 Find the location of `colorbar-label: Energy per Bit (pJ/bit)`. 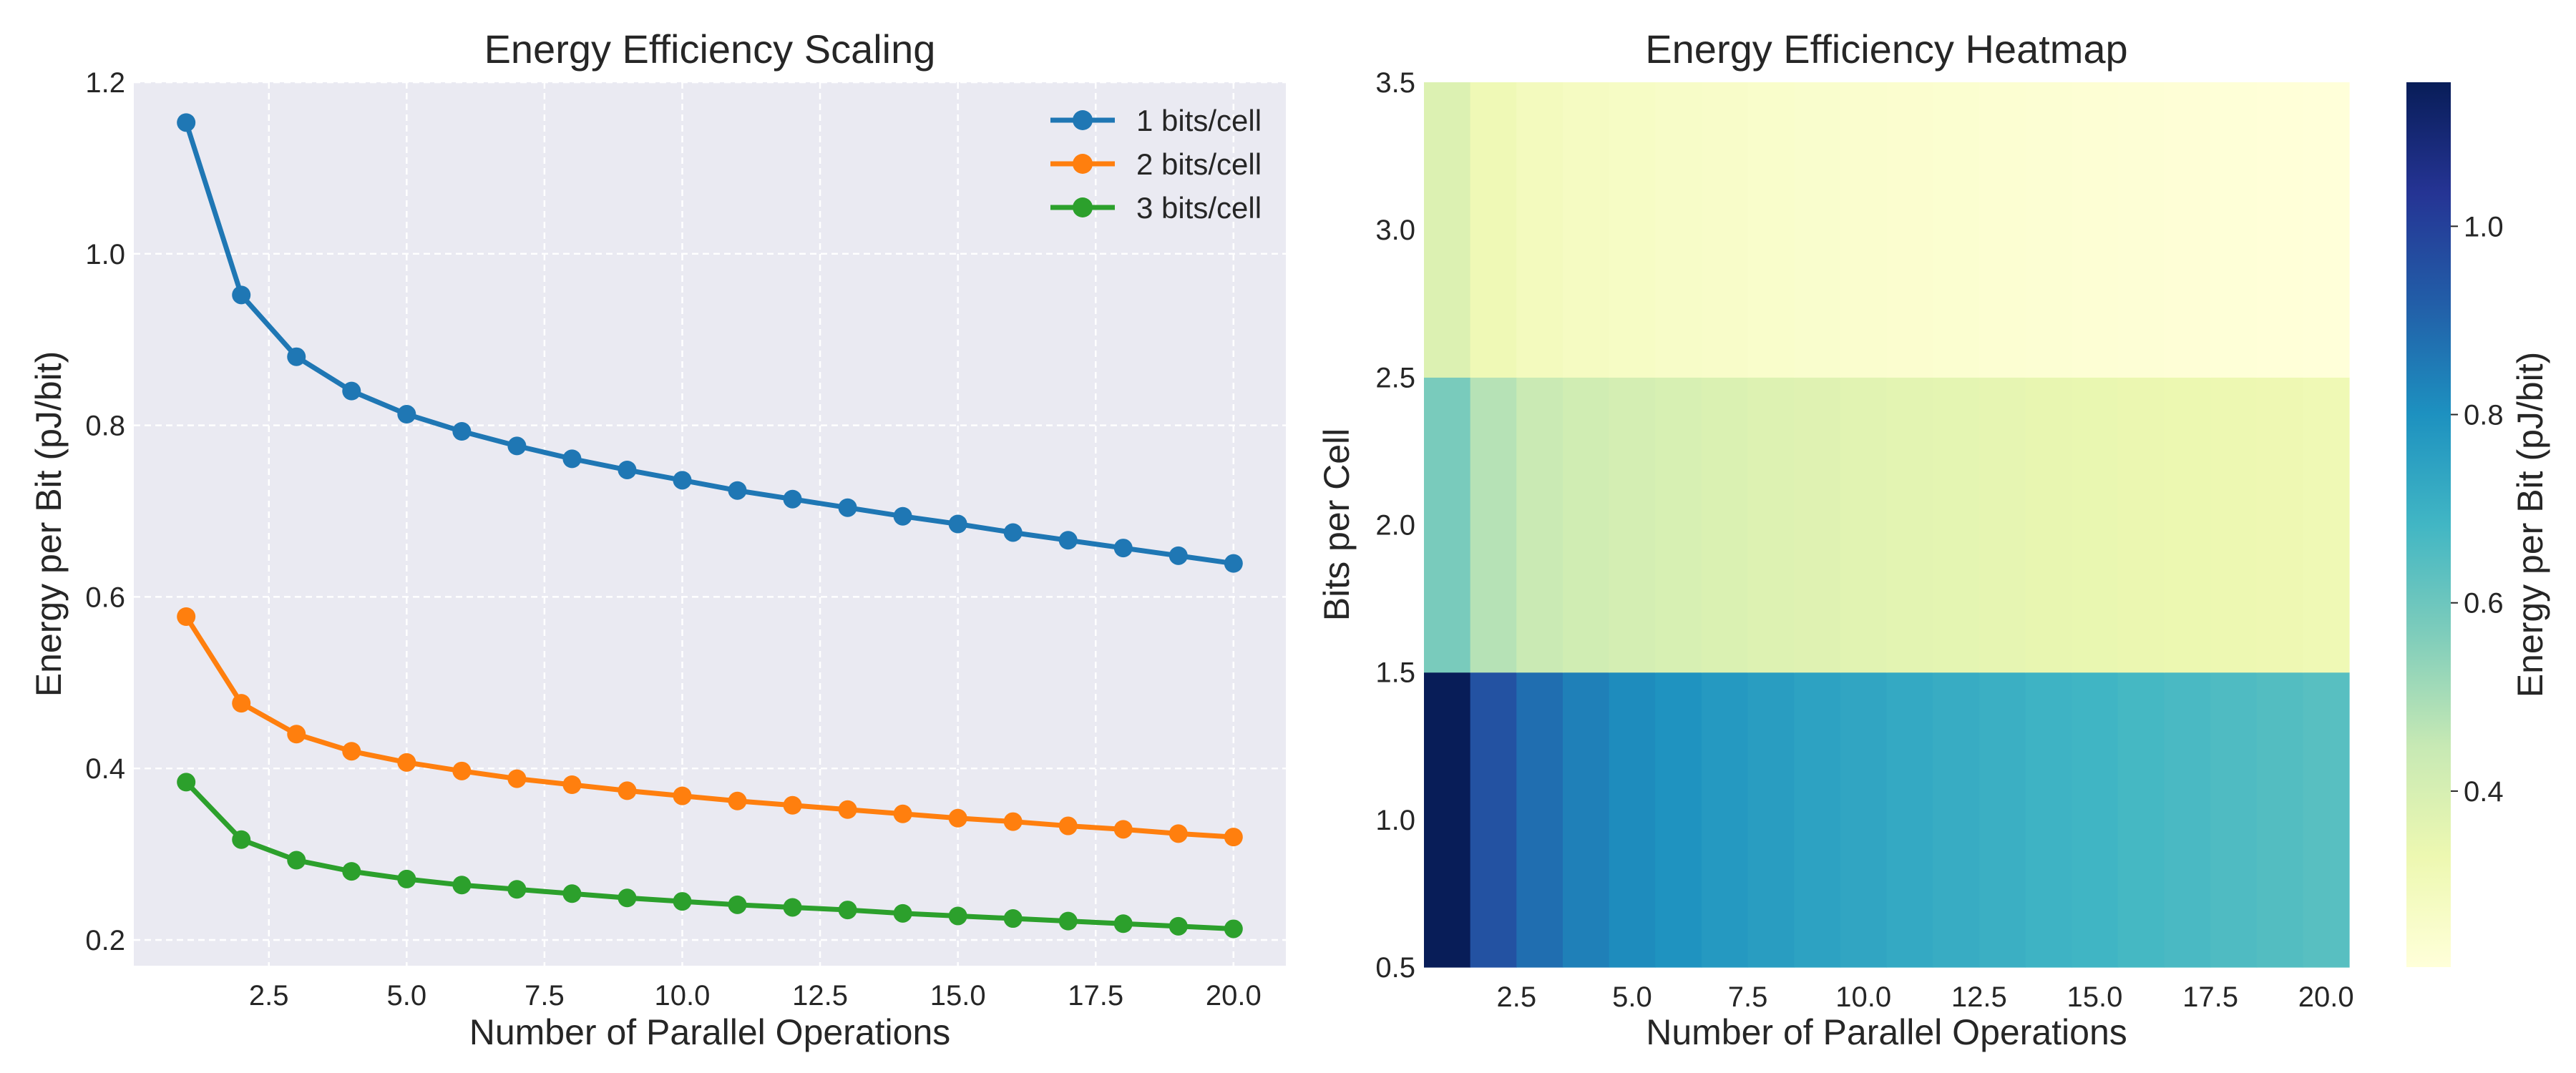

colorbar-label: Energy per Bit (pJ/bit) is located at coordinates (2530, 525).